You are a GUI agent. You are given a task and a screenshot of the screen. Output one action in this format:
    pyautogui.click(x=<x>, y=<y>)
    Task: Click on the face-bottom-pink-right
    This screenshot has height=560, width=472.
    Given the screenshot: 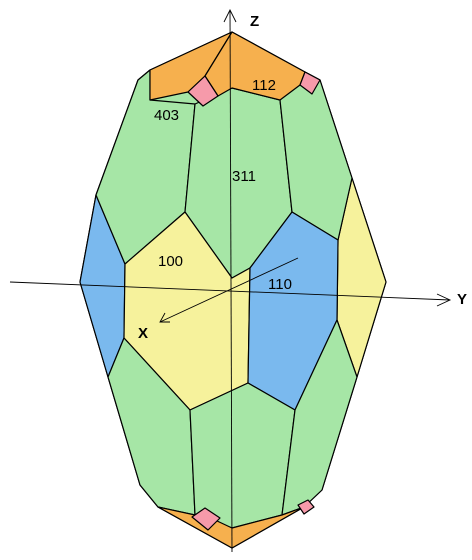 What is the action you would take?
    pyautogui.click(x=306, y=507)
    